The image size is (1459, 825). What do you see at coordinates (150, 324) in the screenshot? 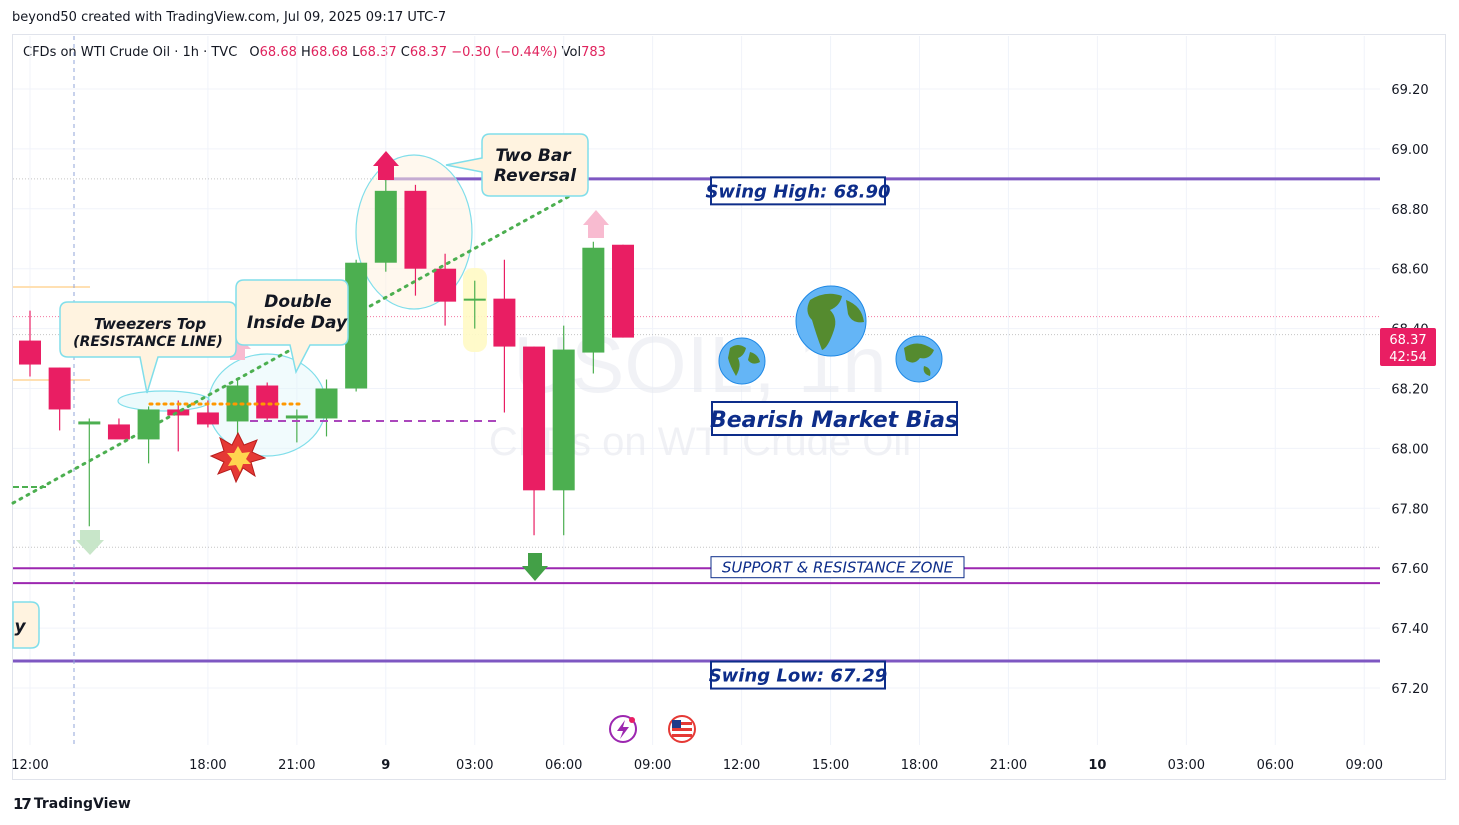
I see `tweezers-title: Tweezers Top` at bounding box center [150, 324].